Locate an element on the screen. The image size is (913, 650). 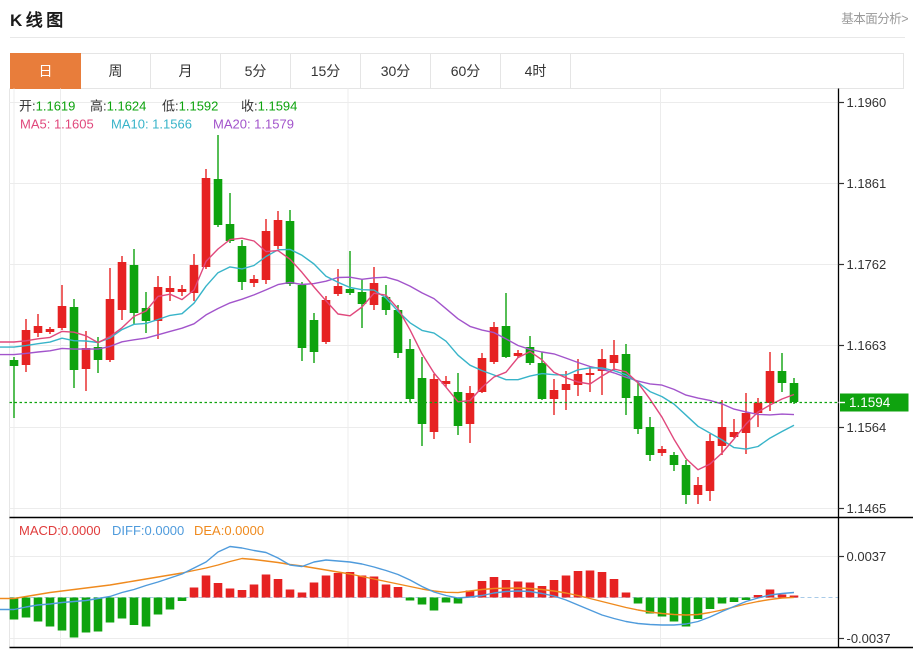
svg-text: 1.1861 is located at coordinates (867, 183).